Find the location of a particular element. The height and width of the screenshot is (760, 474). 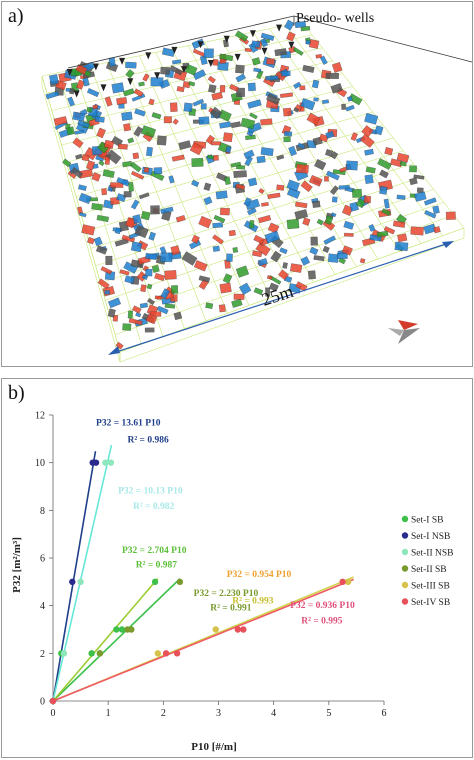

fit-line-set-i-nsb is located at coordinates (74, 576).